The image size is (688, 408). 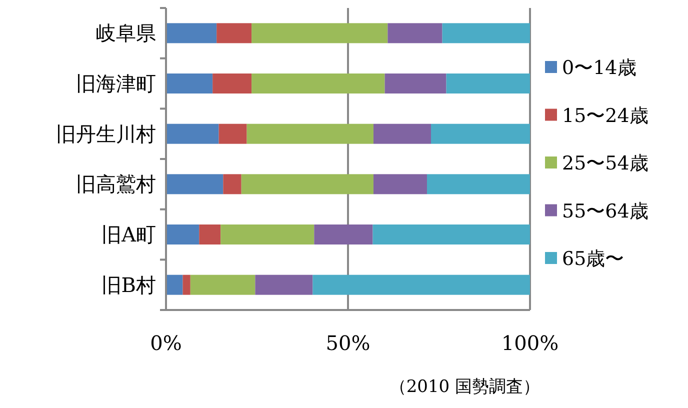 I want to click on y-tick-label: 旧海津町, so click(x=116, y=84).